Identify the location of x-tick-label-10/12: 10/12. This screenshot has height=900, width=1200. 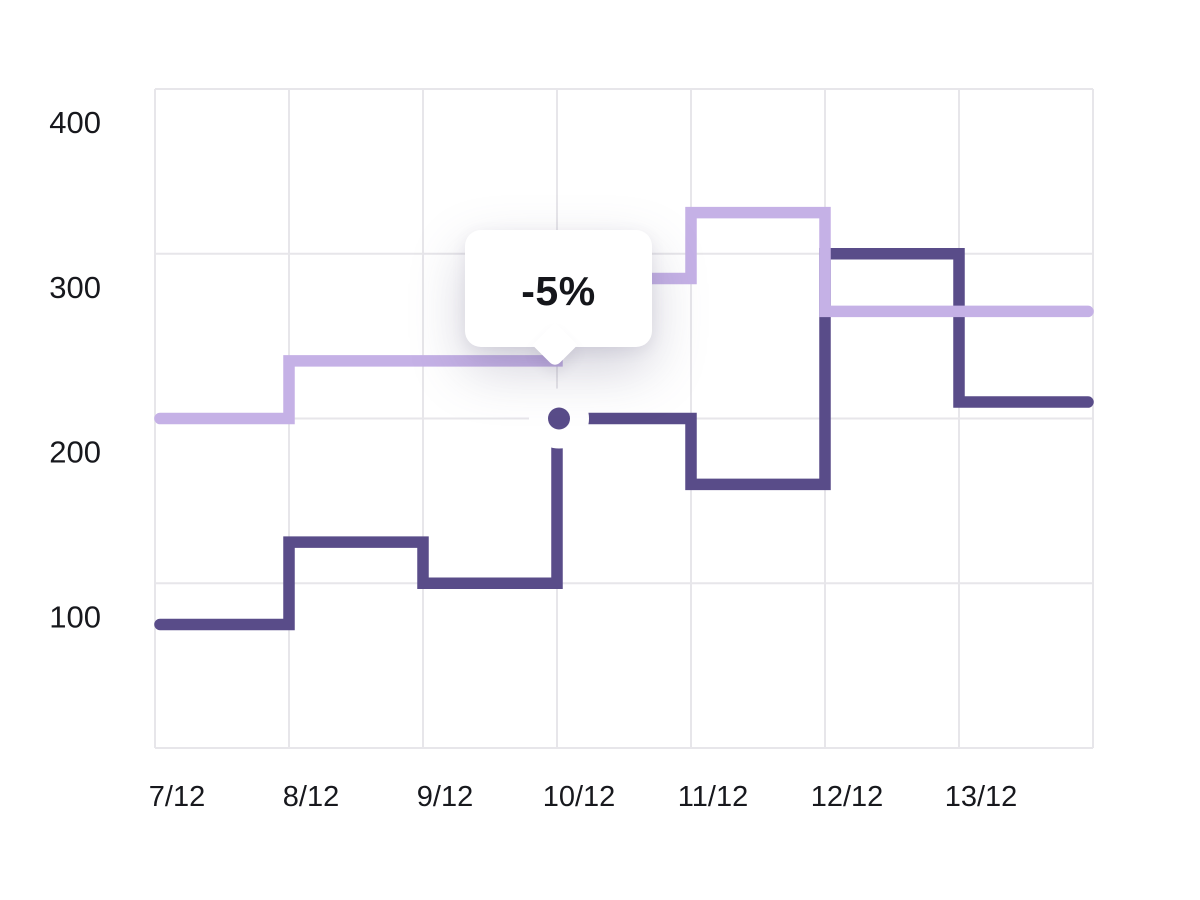
(579, 797).